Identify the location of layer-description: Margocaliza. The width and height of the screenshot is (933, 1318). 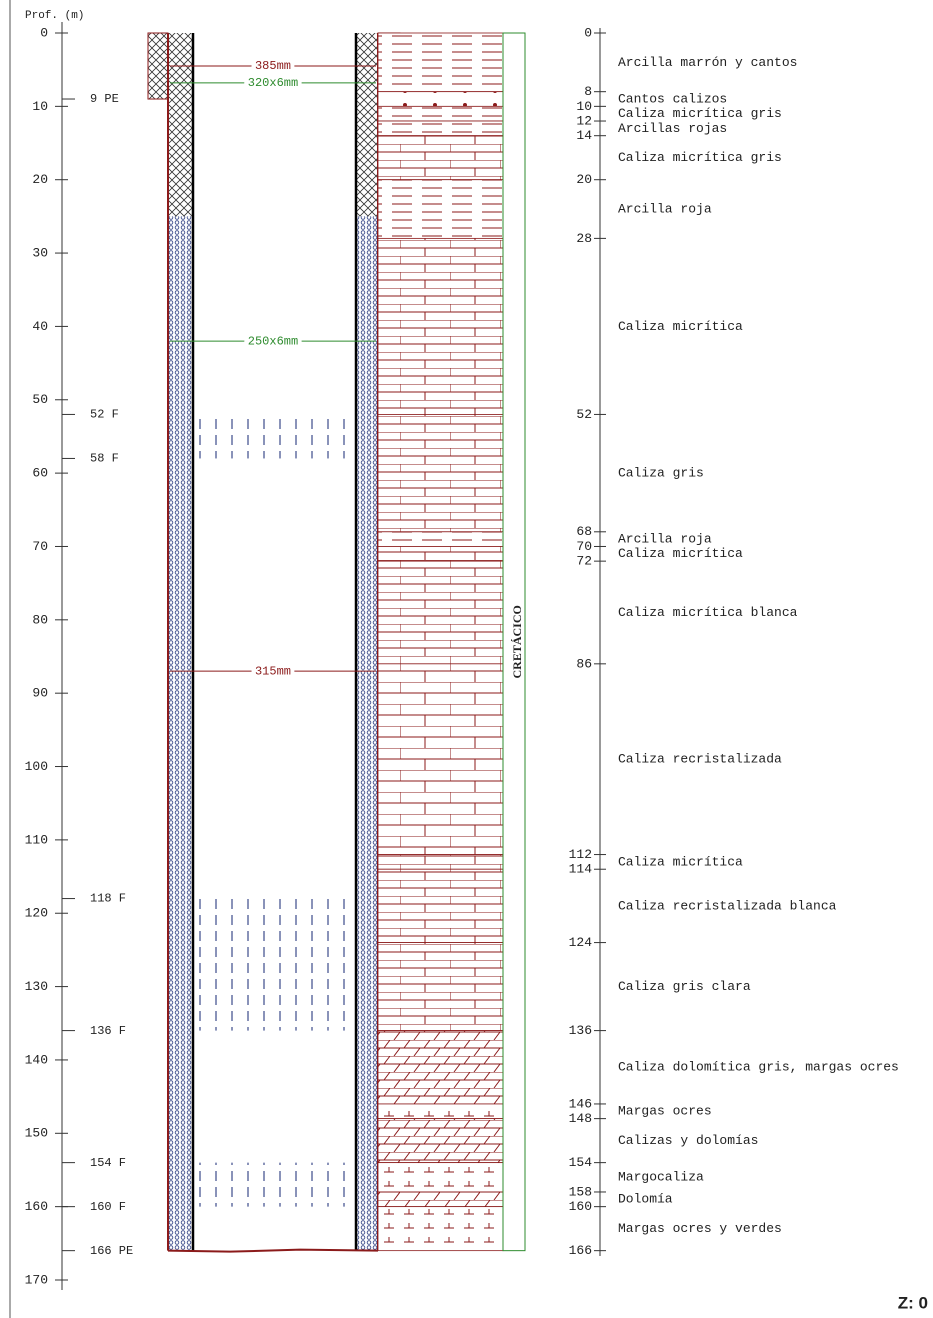
(661, 1177).